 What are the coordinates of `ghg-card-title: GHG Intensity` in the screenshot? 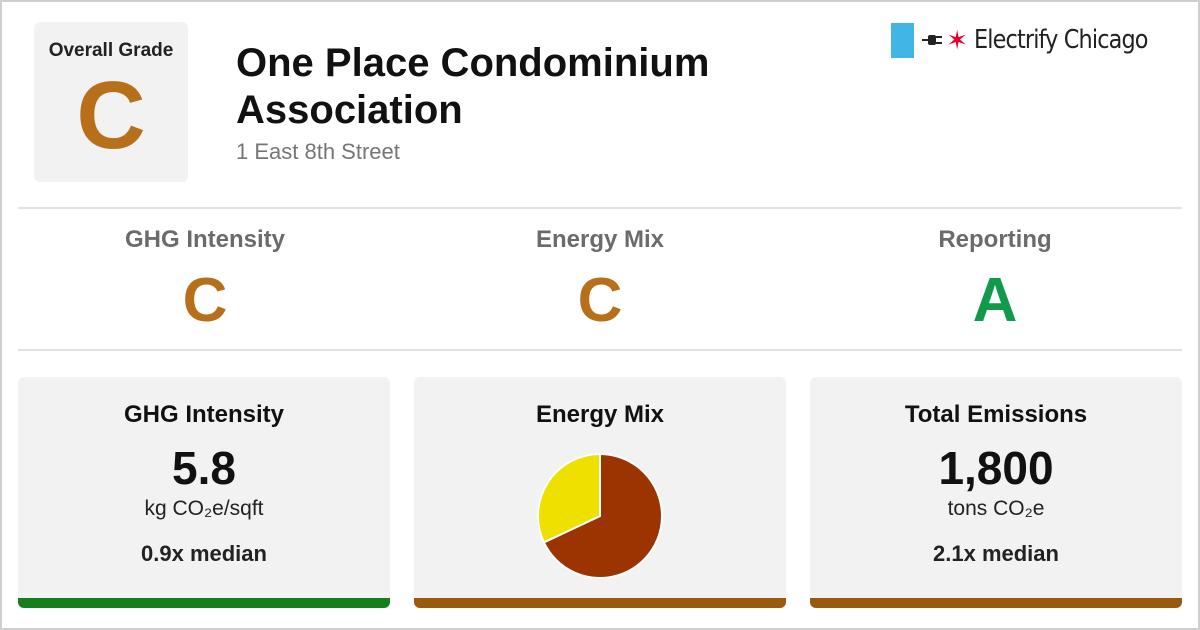 It's located at (204, 414).